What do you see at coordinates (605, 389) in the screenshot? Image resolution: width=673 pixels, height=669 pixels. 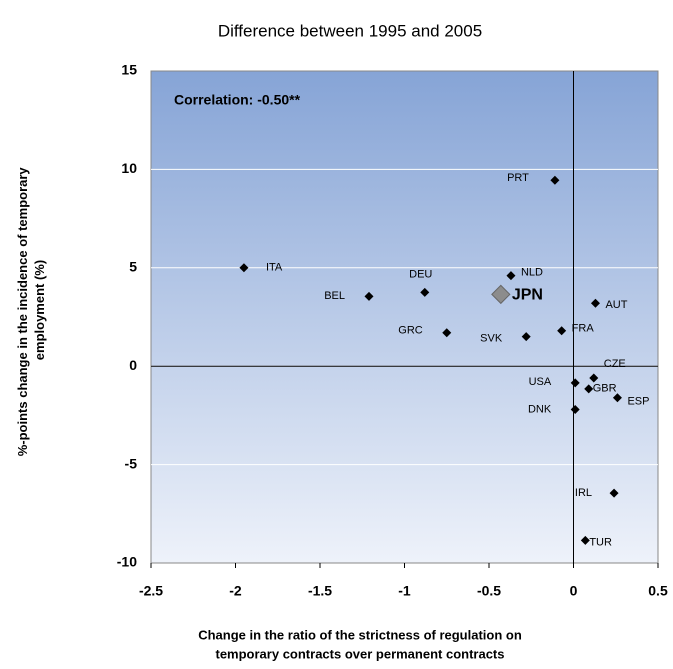 I see `point-label: GBR` at bounding box center [605, 389].